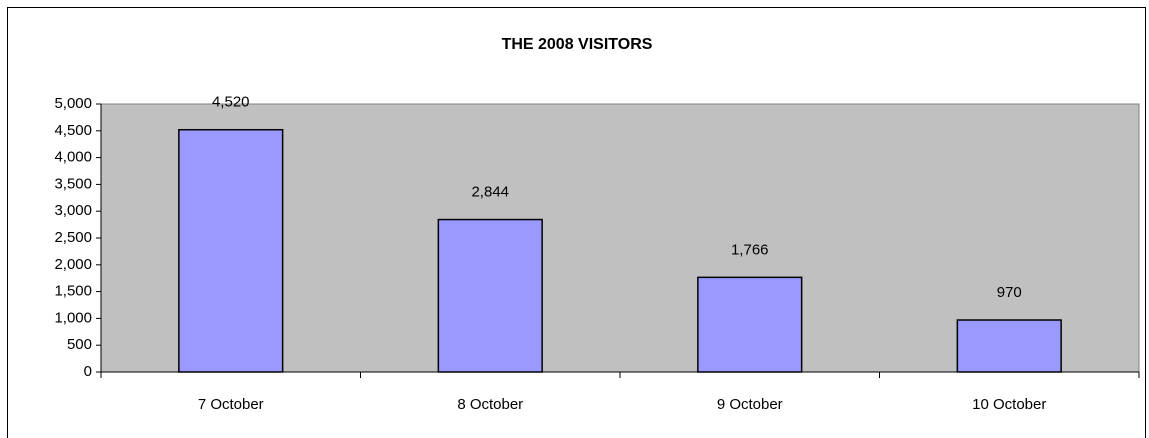  Describe the element at coordinates (88, 371) in the screenshot. I see `y-tick-label: 0` at that location.